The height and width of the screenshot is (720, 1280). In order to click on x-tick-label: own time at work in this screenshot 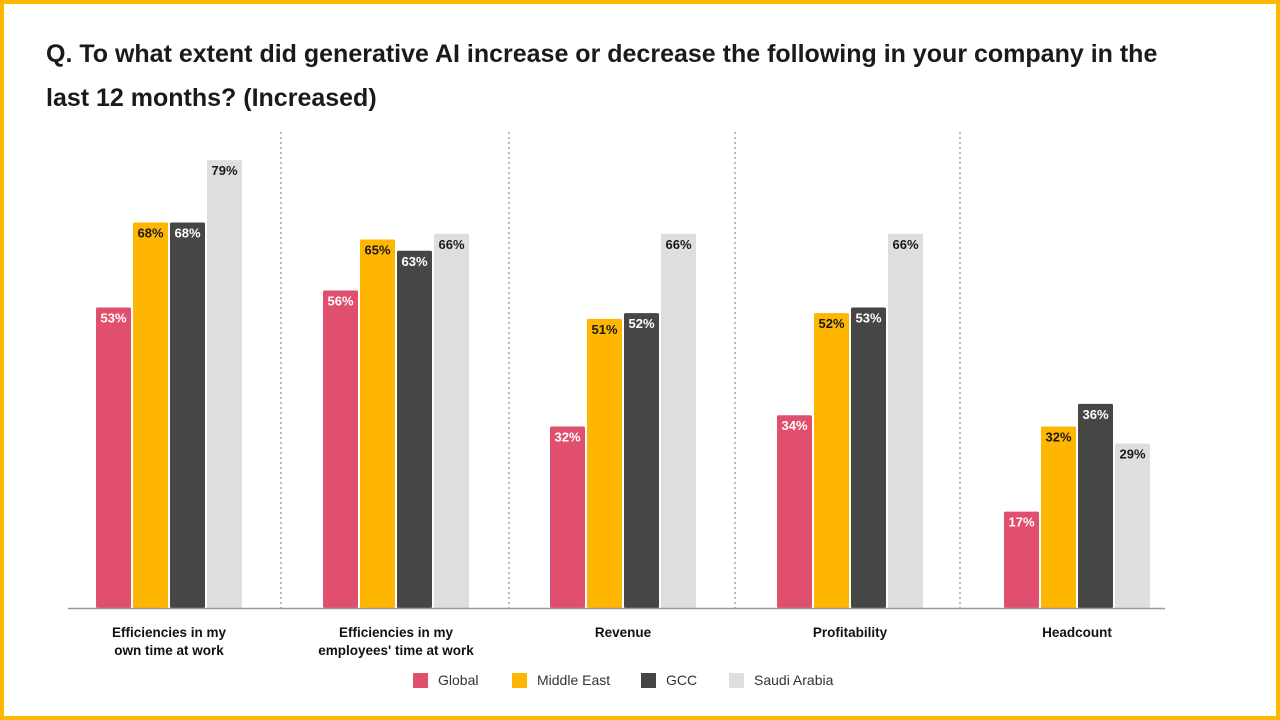, I will do `click(169, 650)`.